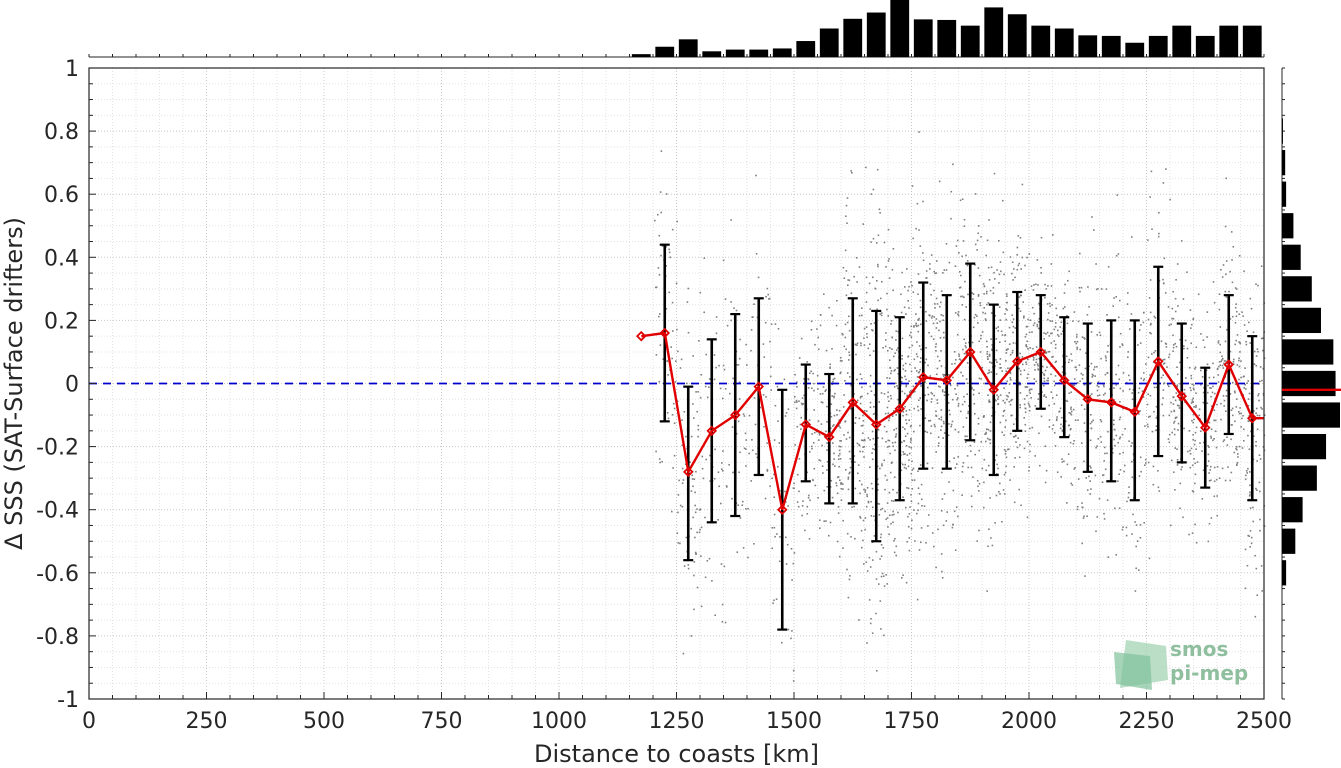 This screenshot has height=768, width=1341. What do you see at coordinates (688, 48) in the screenshot?
I see `top-histogram-bar` at bounding box center [688, 48].